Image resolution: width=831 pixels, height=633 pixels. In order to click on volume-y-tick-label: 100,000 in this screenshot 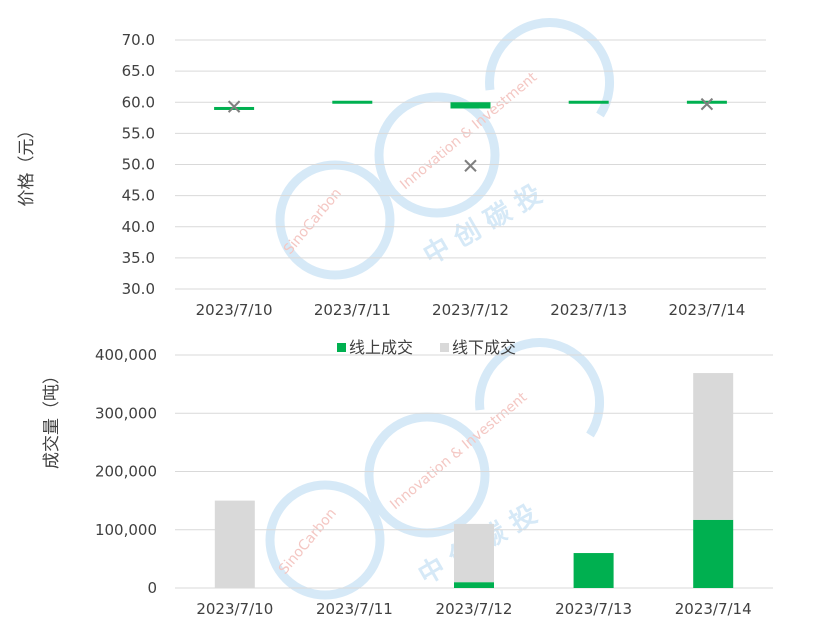, I will do `click(126, 530)`.